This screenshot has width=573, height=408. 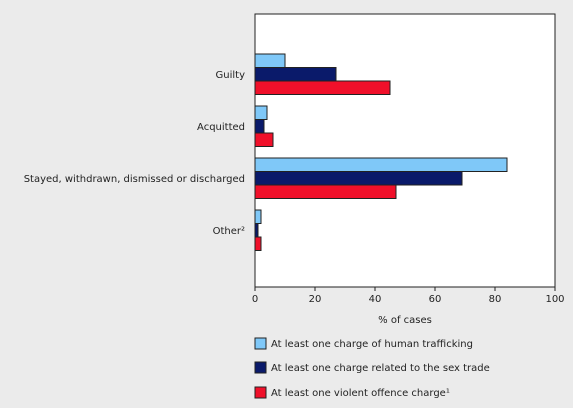 What do you see at coordinates (231, 75) in the screenshot?
I see `category-label: Guilty` at bounding box center [231, 75].